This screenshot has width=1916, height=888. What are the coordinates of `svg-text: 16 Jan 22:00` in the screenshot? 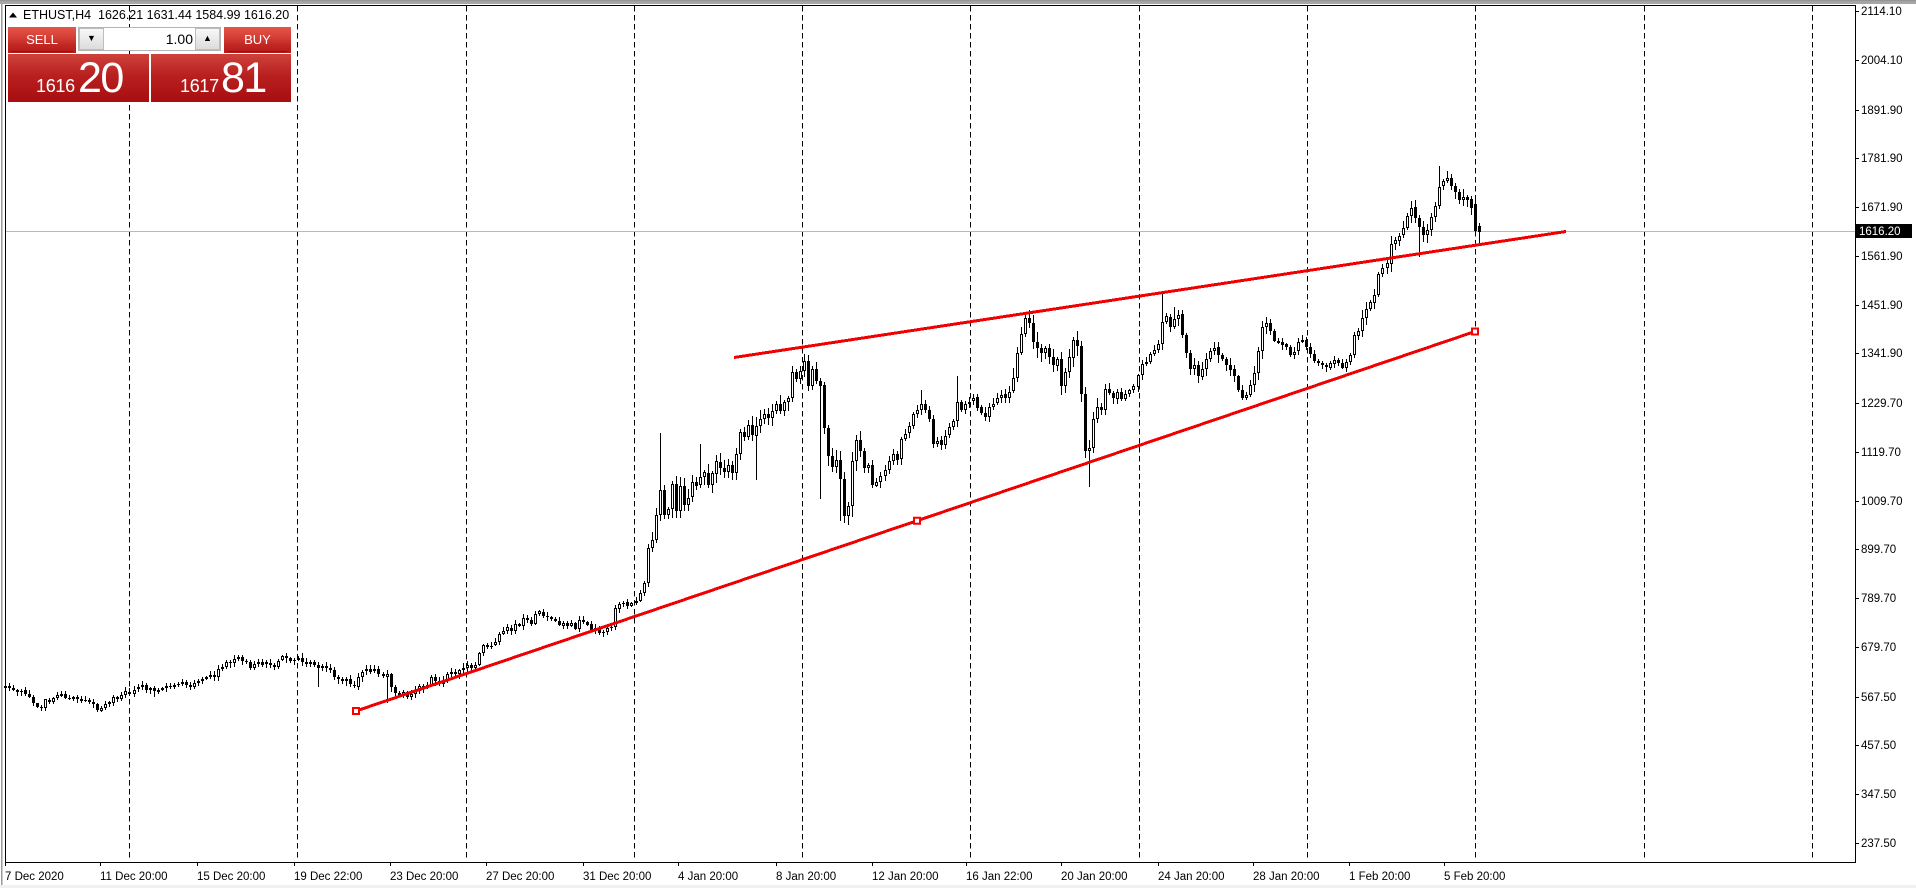 It's located at (999, 877).